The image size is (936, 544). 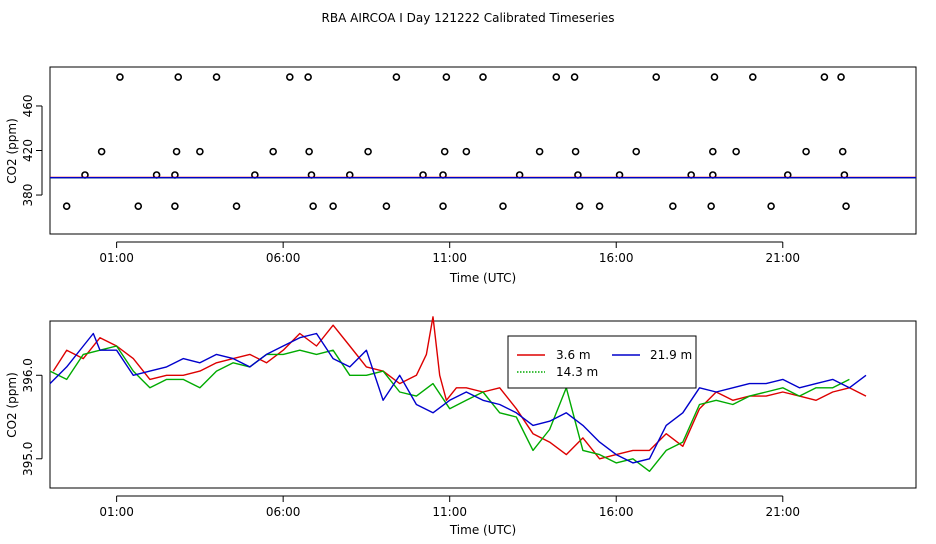 I want to click on panel-top-y-axis: 380 420 460, so click(x=32, y=151).